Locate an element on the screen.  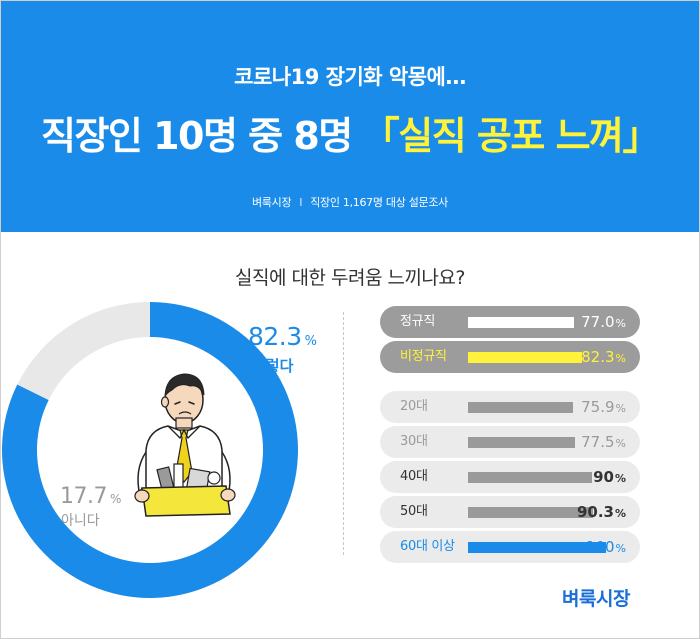
bar-value: 100% is located at coordinates (606, 548).